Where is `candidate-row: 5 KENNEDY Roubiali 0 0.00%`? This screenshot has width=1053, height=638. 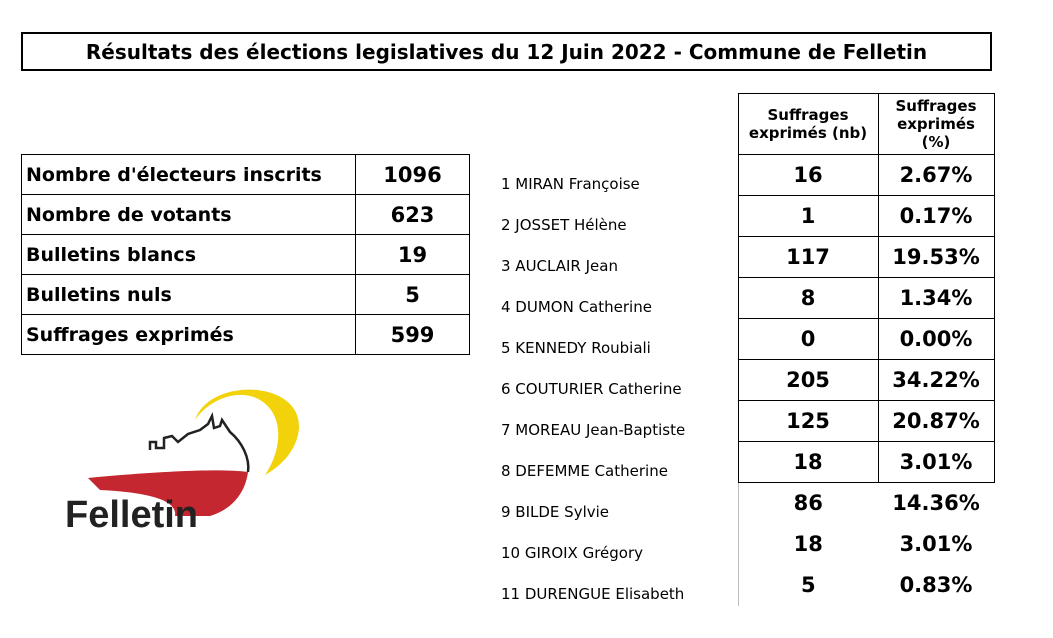
candidate-row: 5 KENNEDY Roubiali 0 0.00% is located at coordinates (746, 339).